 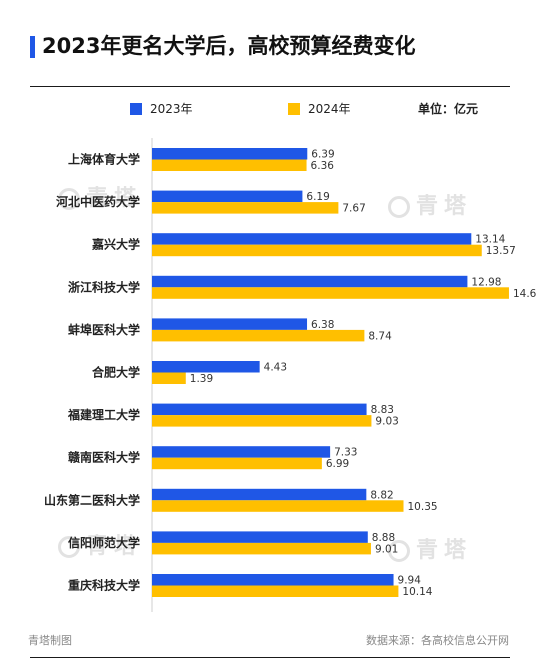 What do you see at coordinates (104, 542) in the screenshot?
I see `category-label: 信阳师范大学` at bounding box center [104, 542].